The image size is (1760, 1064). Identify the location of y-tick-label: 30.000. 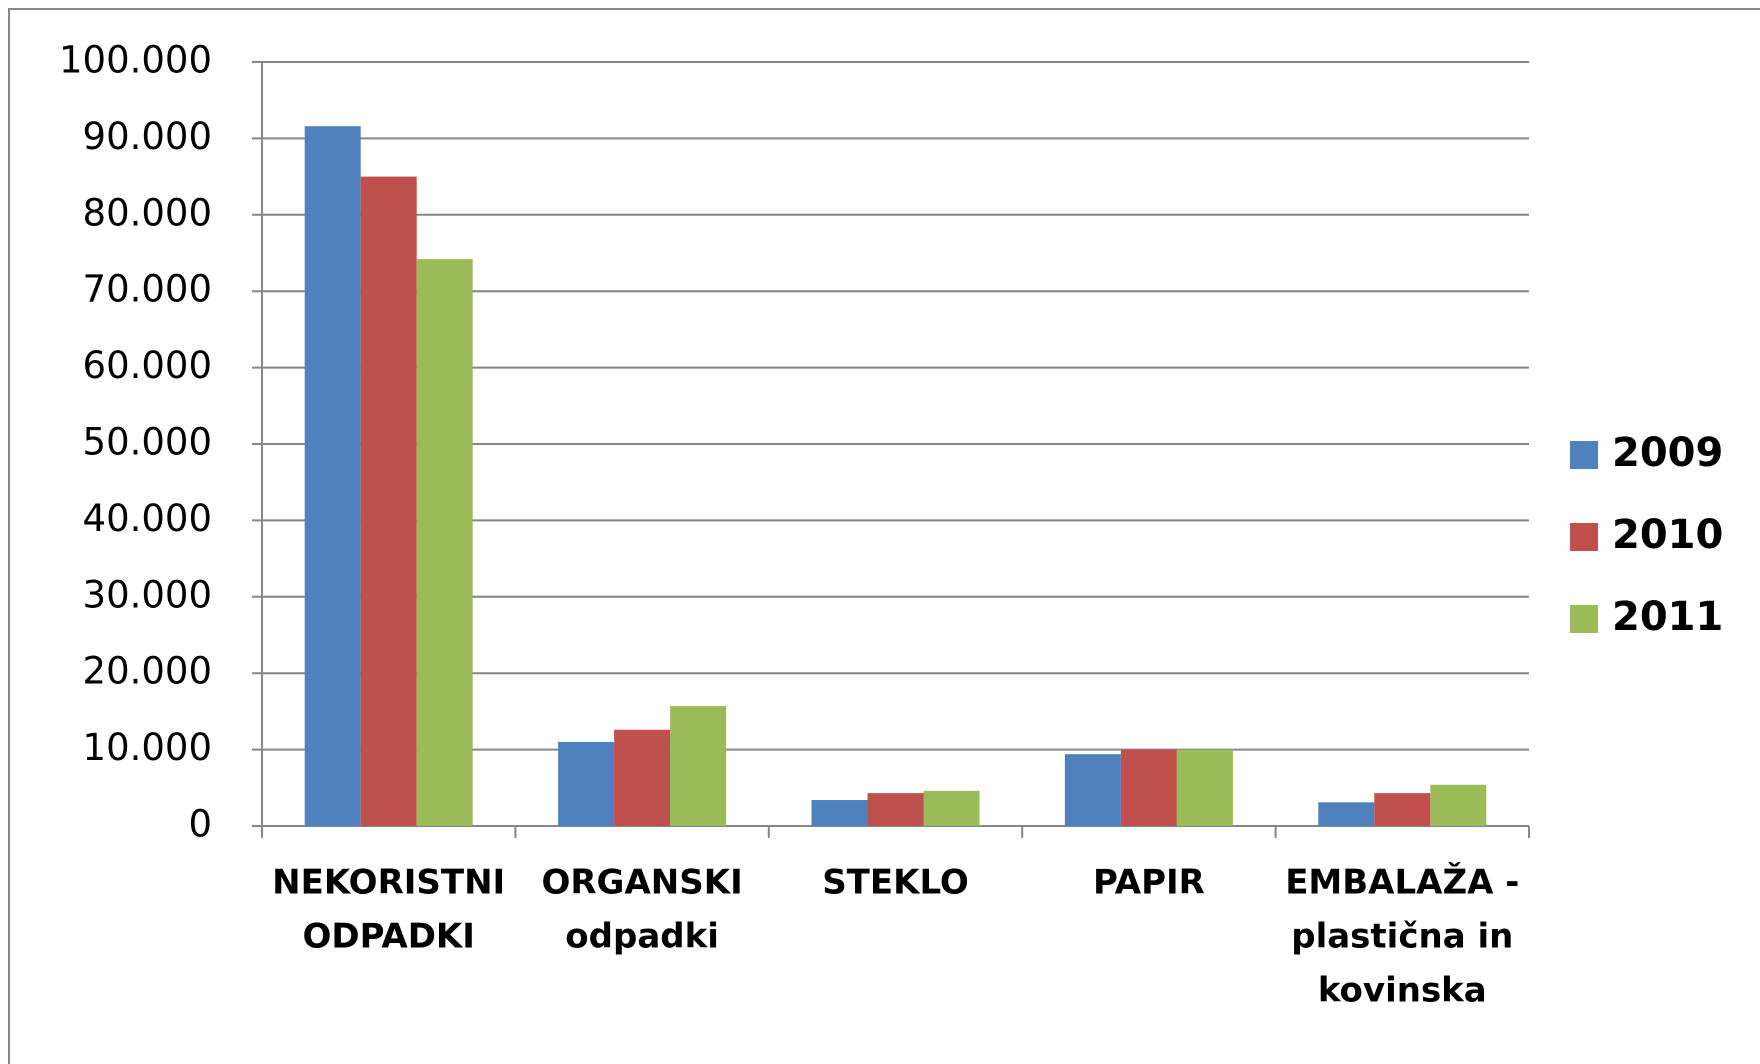
(147, 594).